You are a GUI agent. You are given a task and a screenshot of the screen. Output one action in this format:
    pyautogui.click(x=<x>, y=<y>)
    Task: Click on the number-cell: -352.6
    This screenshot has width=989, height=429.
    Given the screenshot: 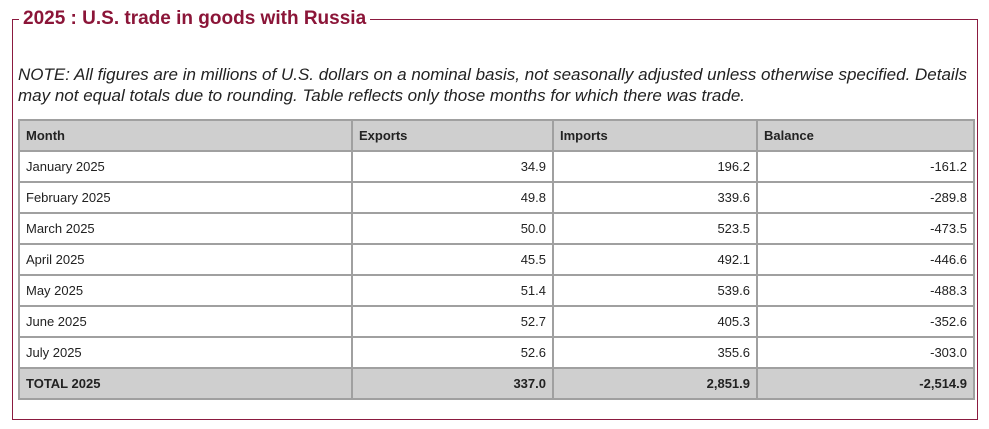 What is the action you would take?
    pyautogui.click(x=865, y=321)
    